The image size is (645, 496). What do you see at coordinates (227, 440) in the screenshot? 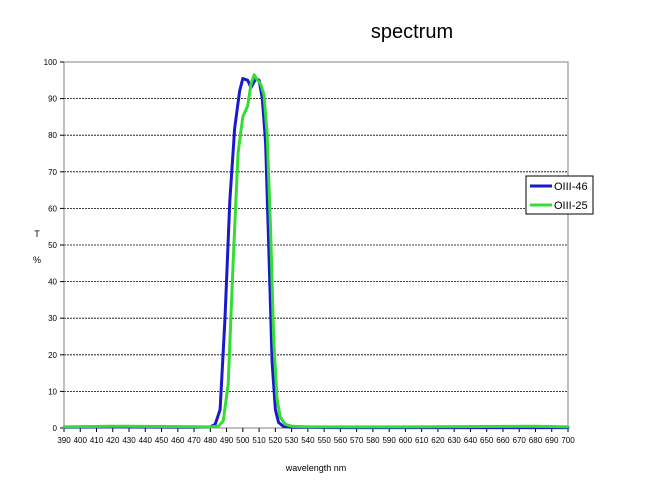
I see `x-tick-label-490: 490` at bounding box center [227, 440].